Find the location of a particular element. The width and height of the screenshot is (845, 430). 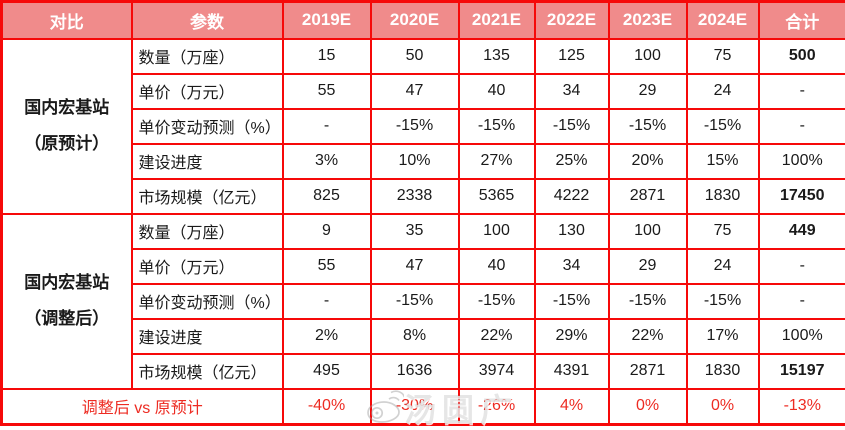

cell: 25% is located at coordinates (572, 161).